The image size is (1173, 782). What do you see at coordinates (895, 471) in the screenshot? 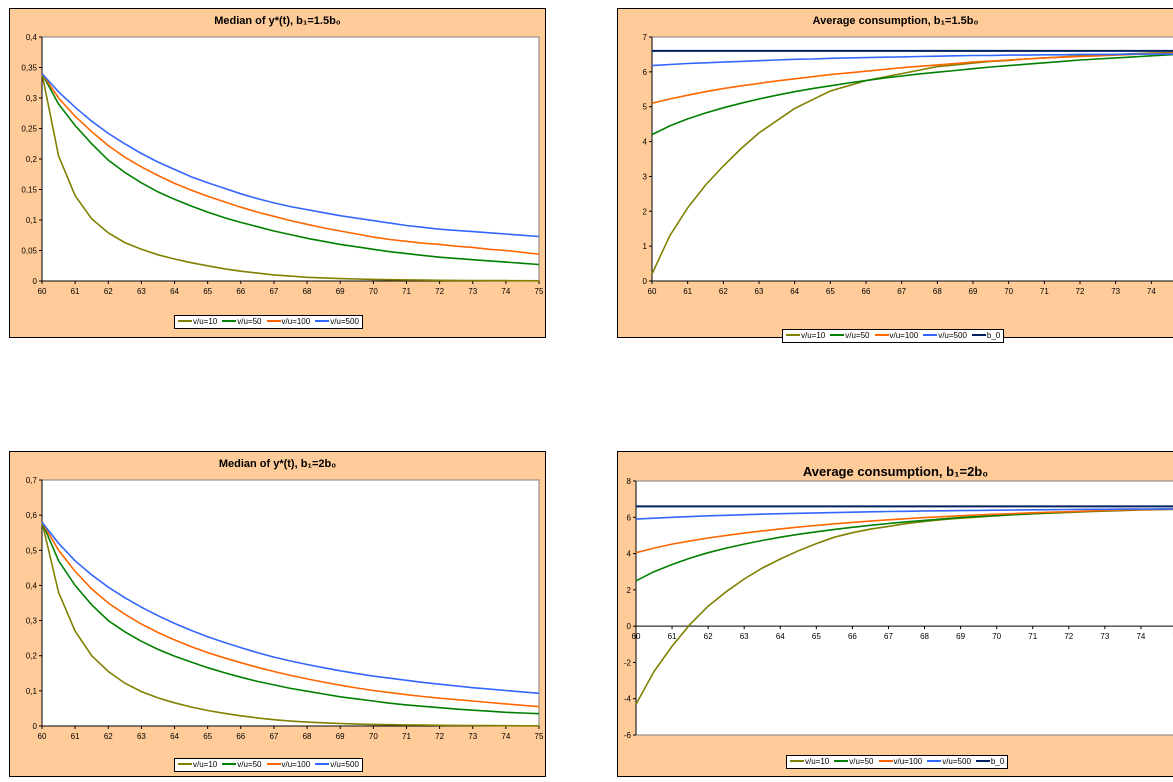
I see `chart-title: Average consumption, b₁=2b₀` at bounding box center [895, 471].